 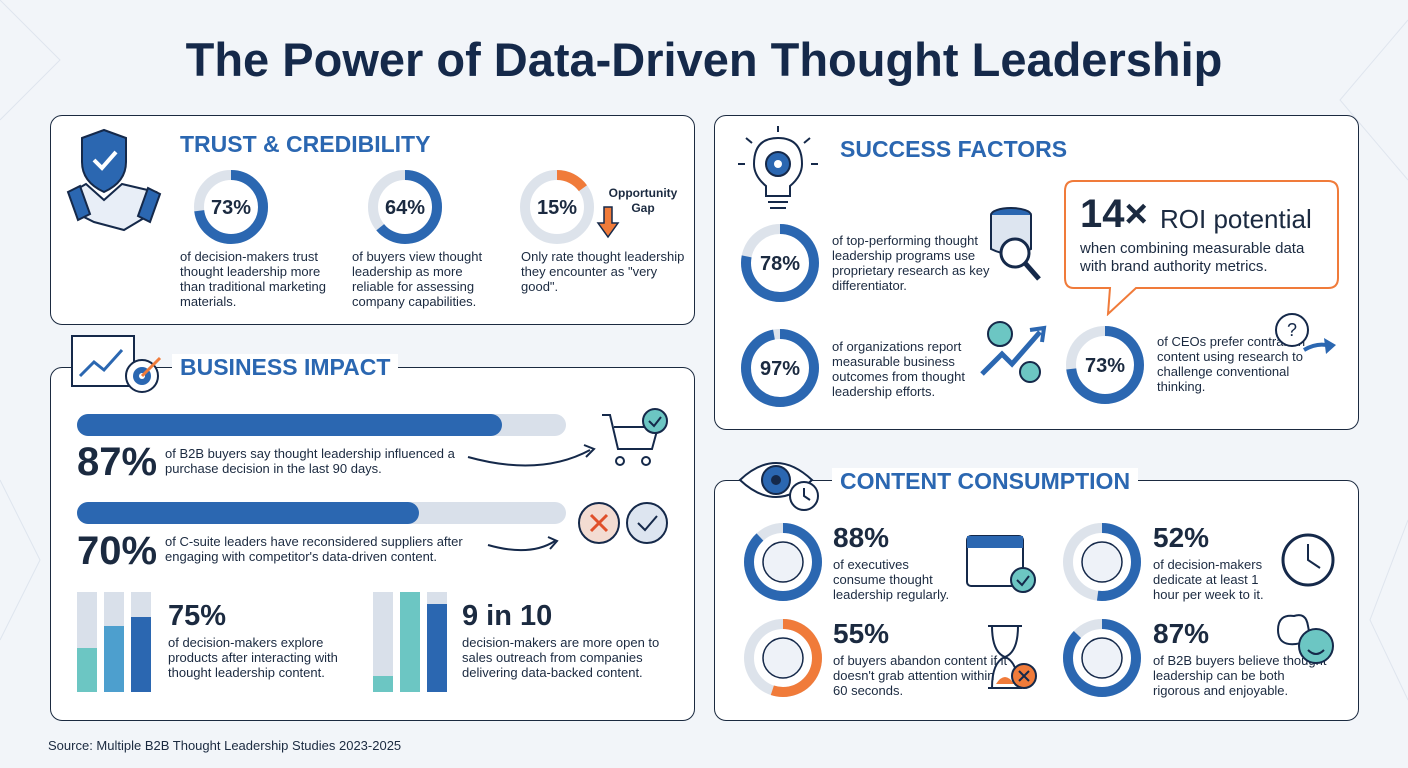 What do you see at coordinates (116, 364) in the screenshot?
I see `presentation-target-icon` at bounding box center [116, 364].